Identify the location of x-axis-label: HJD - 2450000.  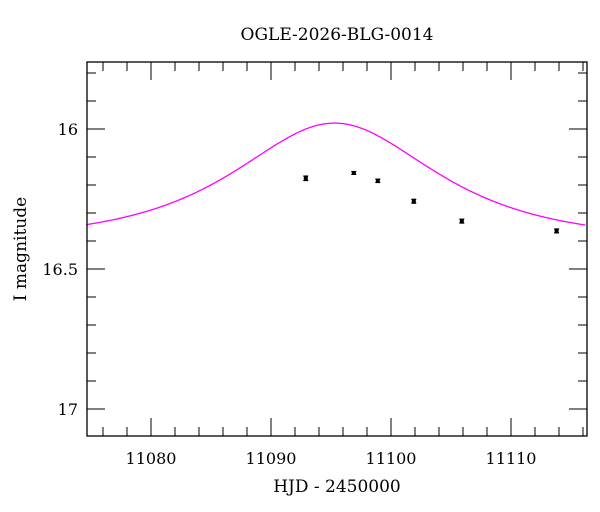
(337, 487).